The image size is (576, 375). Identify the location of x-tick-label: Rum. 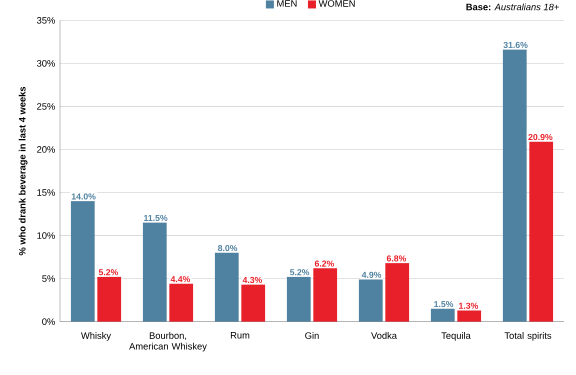
(240, 335).